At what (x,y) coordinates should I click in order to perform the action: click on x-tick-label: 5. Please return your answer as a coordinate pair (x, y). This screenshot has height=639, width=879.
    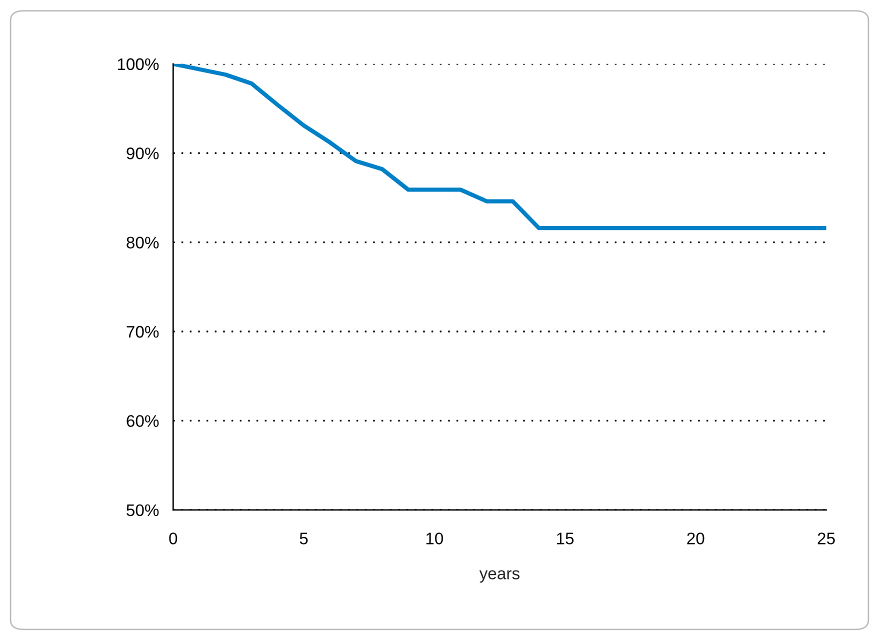
    Looking at the image, I should click on (304, 538).